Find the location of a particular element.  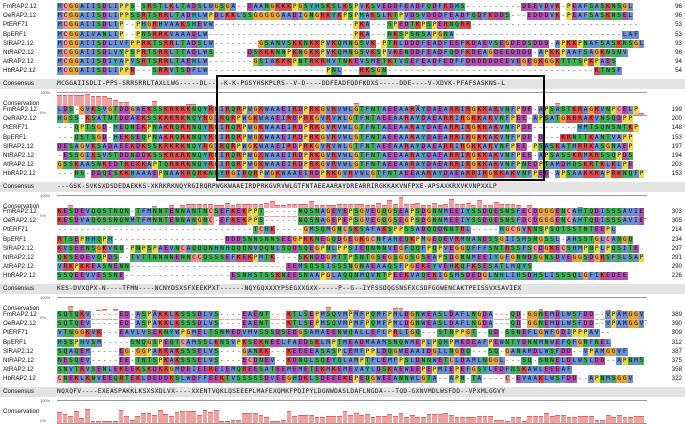

sequence-name: OeRAP2.12 is located at coordinates (20, 324).